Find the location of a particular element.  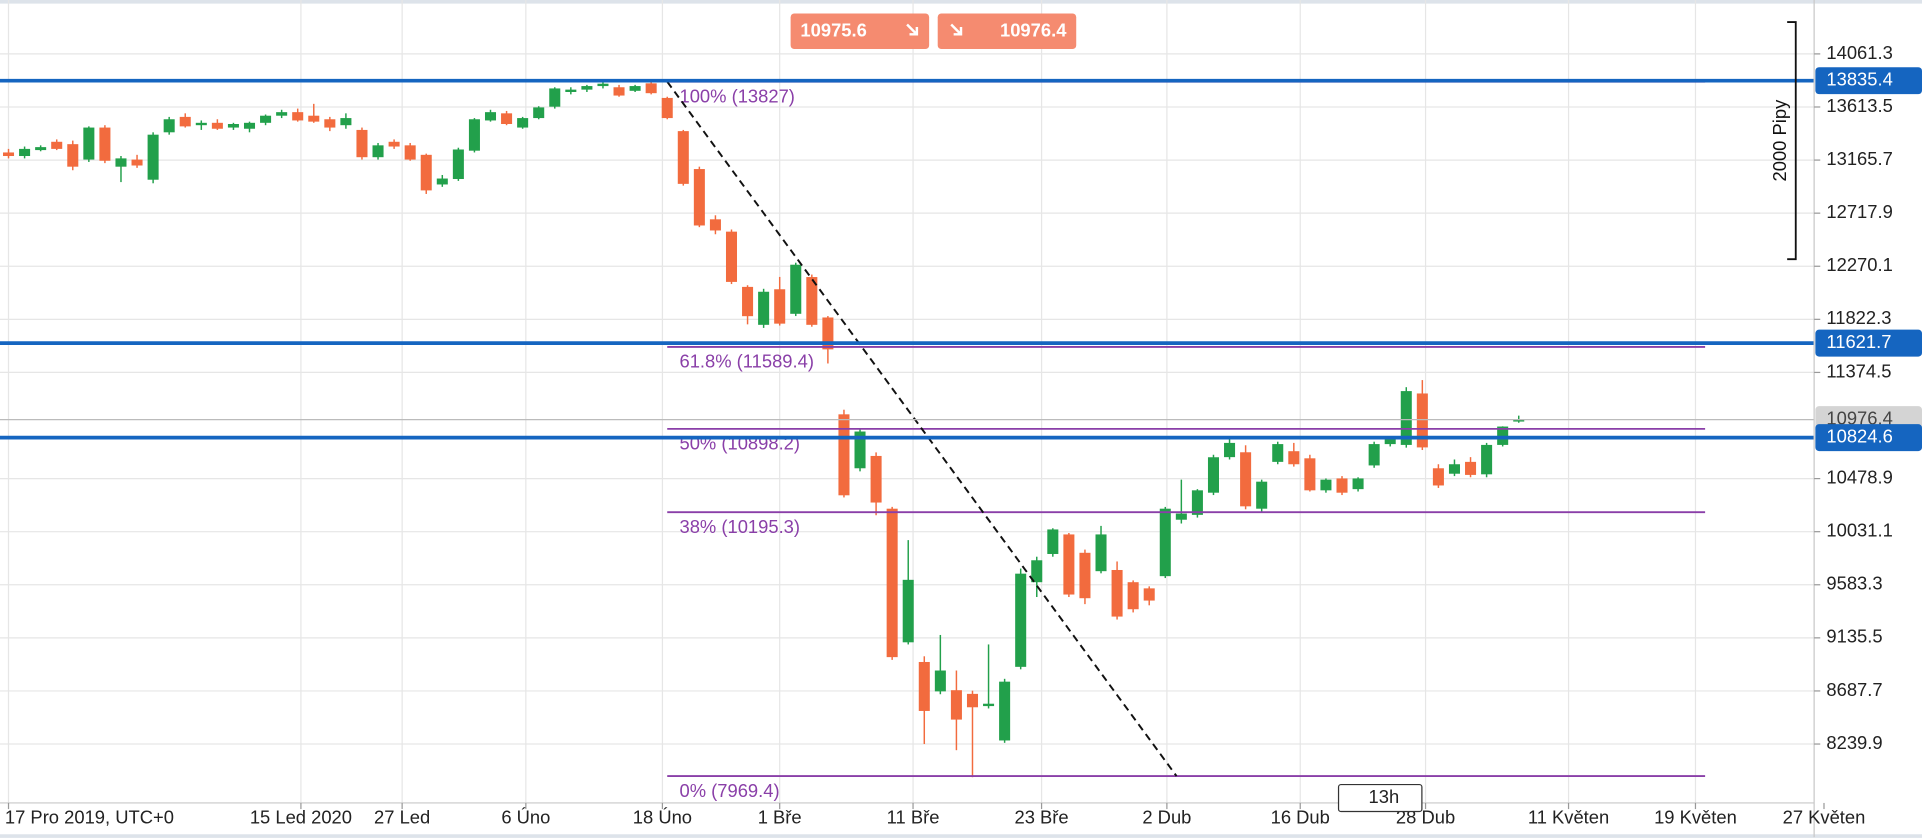

y-tick-label: 11822.3 is located at coordinates (1858, 317).